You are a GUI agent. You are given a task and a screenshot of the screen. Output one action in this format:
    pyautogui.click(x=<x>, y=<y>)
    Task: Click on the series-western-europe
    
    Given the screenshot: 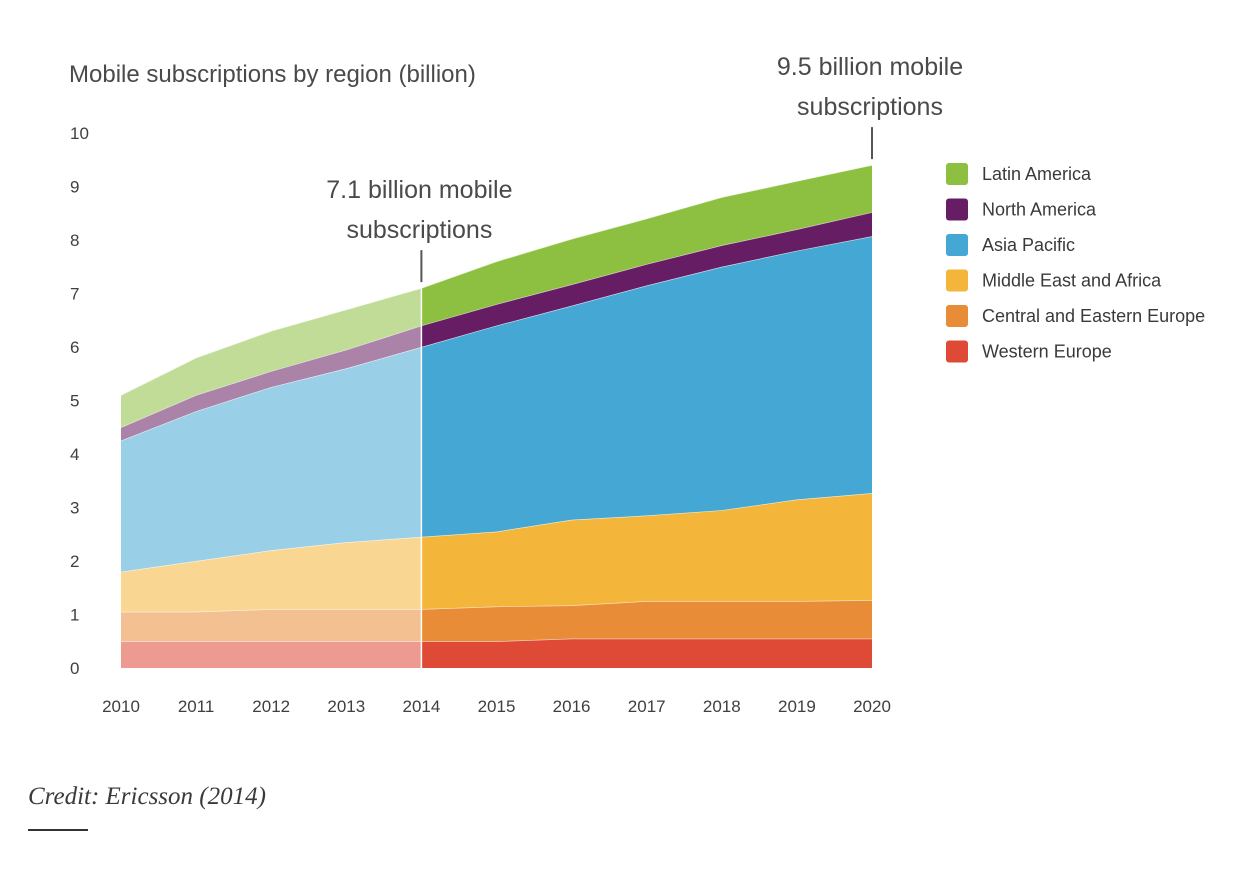 What is the action you would take?
    pyautogui.click(x=496, y=653)
    